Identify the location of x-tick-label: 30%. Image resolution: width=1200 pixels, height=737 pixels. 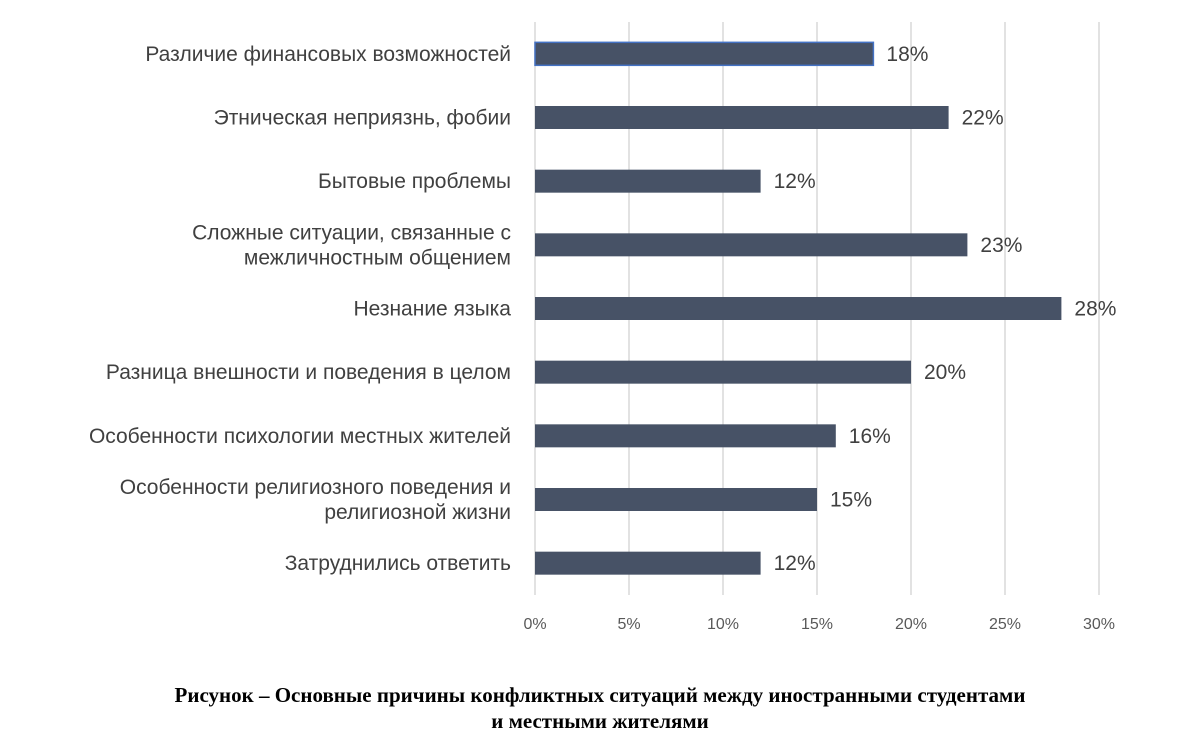
(1099, 624).